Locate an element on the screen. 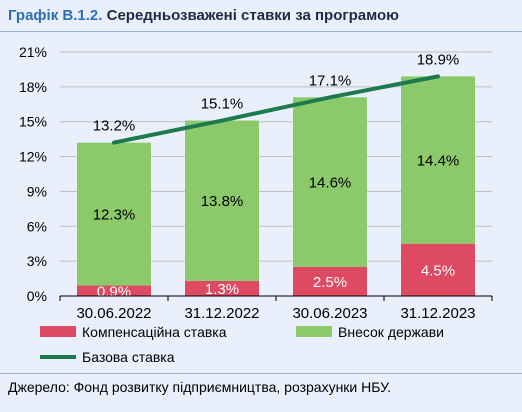  y-tick-label: 0% is located at coordinates (37, 296).